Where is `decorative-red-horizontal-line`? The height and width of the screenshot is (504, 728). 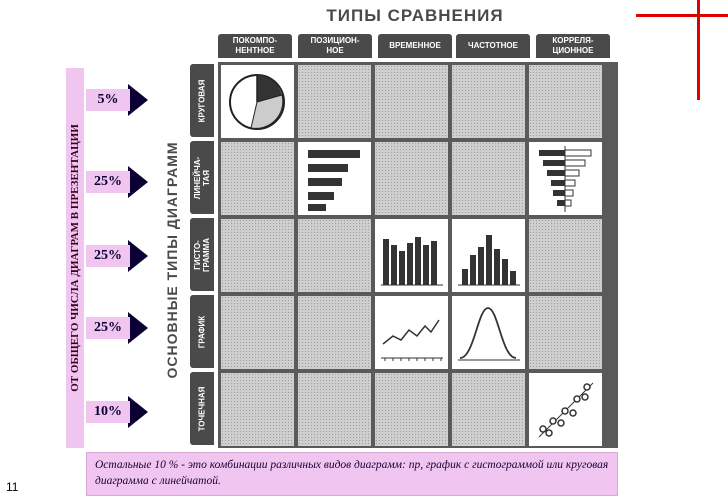
decorative-red-horizontal-line is located at coordinates (682, 15).